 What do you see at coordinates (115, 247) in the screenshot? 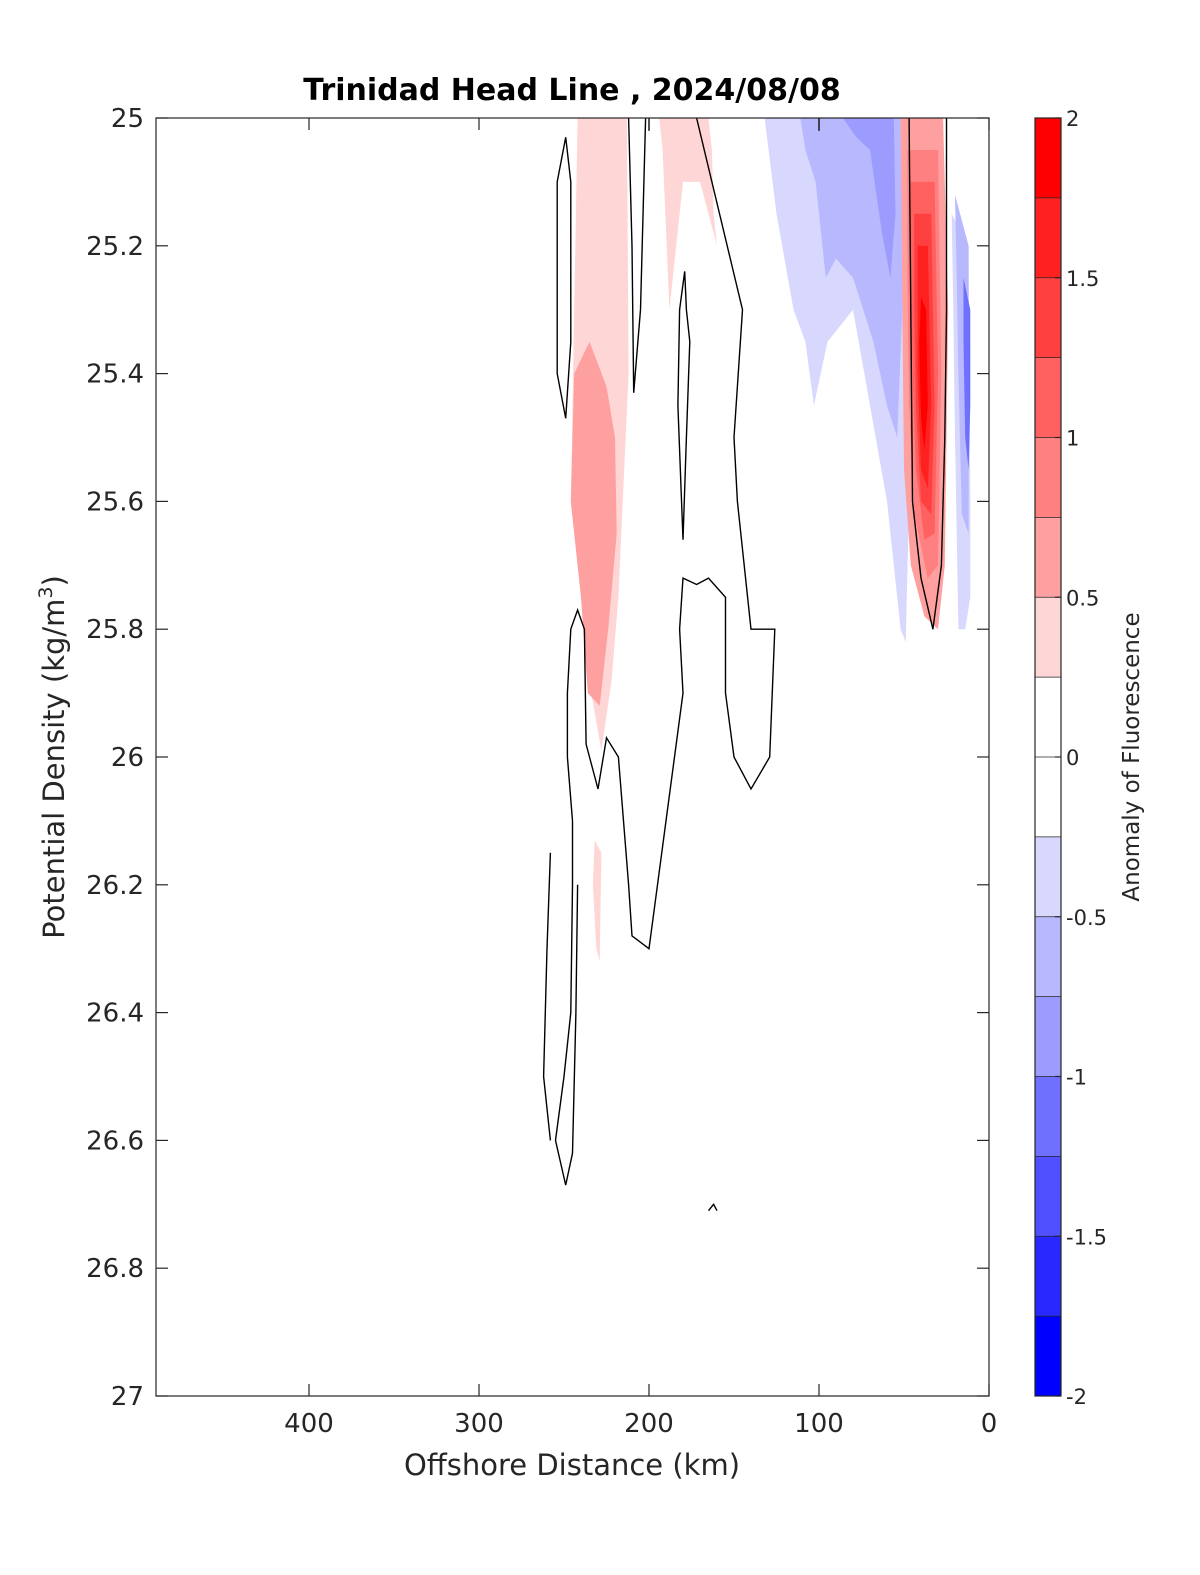
I see `y-tick-label: 25.2` at bounding box center [115, 247].